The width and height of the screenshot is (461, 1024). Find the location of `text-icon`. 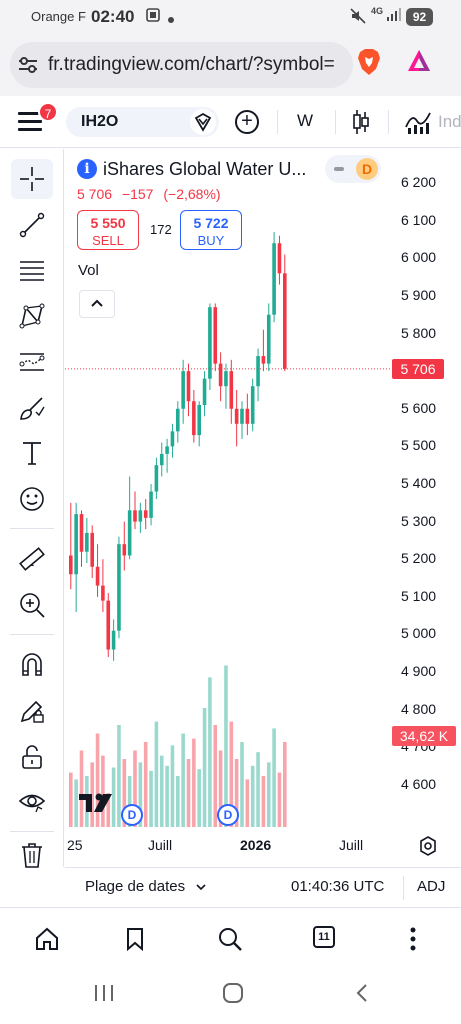

text-icon is located at coordinates (32, 453).